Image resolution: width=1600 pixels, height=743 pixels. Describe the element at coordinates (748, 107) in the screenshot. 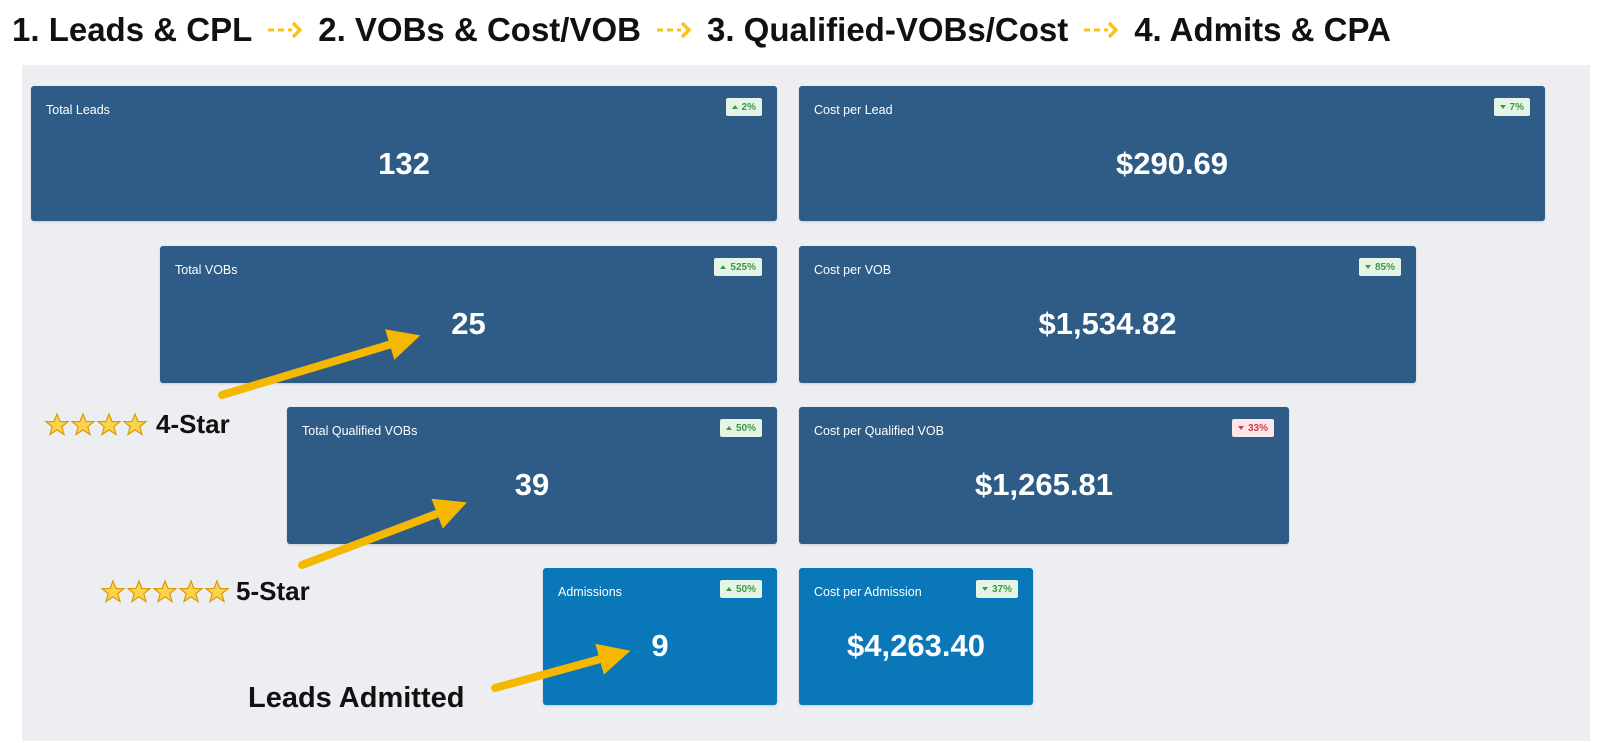

I see `change-text: 2%` at that location.